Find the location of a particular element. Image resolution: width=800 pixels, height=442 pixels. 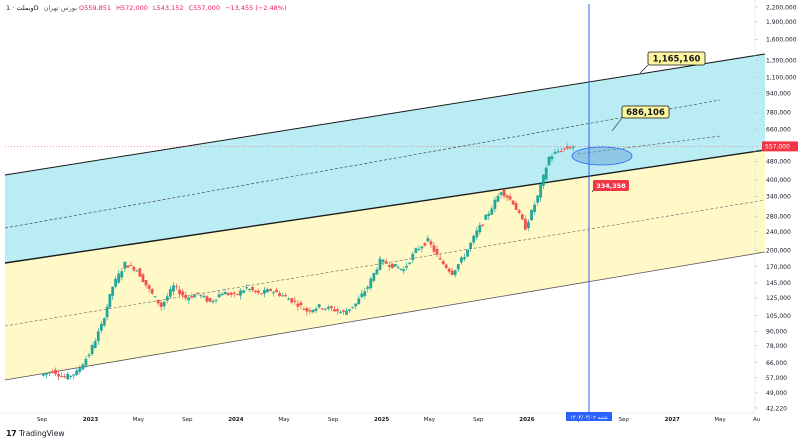

brand-name: TradingView is located at coordinates (42, 433).